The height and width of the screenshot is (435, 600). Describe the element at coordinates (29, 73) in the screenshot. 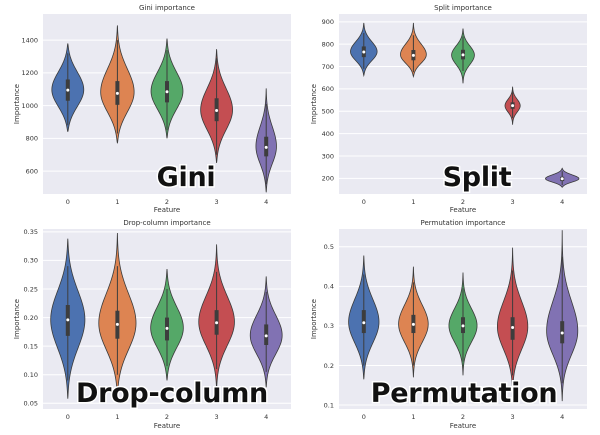

I see `y-tick-label: 1200` at that location.